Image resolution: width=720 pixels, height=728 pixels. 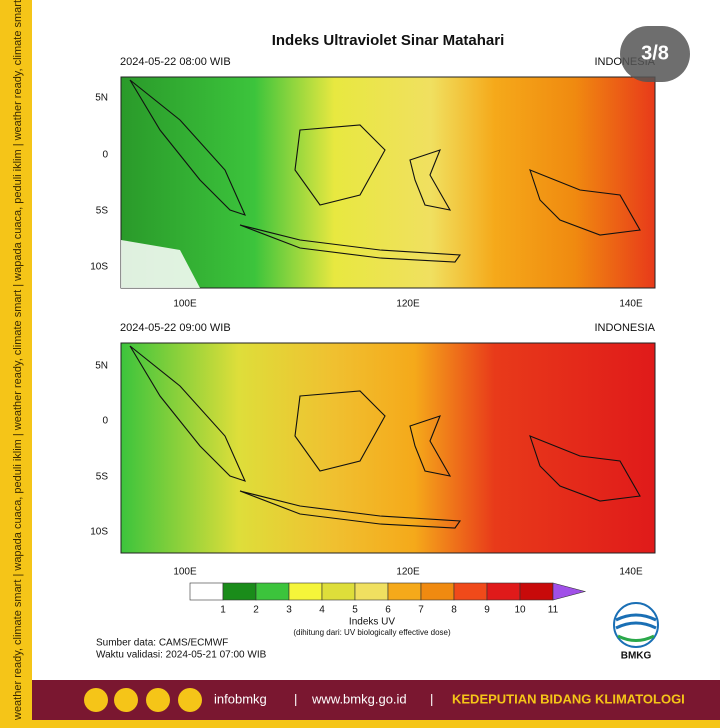 What do you see at coordinates (190, 700) in the screenshot?
I see `icon-instagram` at bounding box center [190, 700].